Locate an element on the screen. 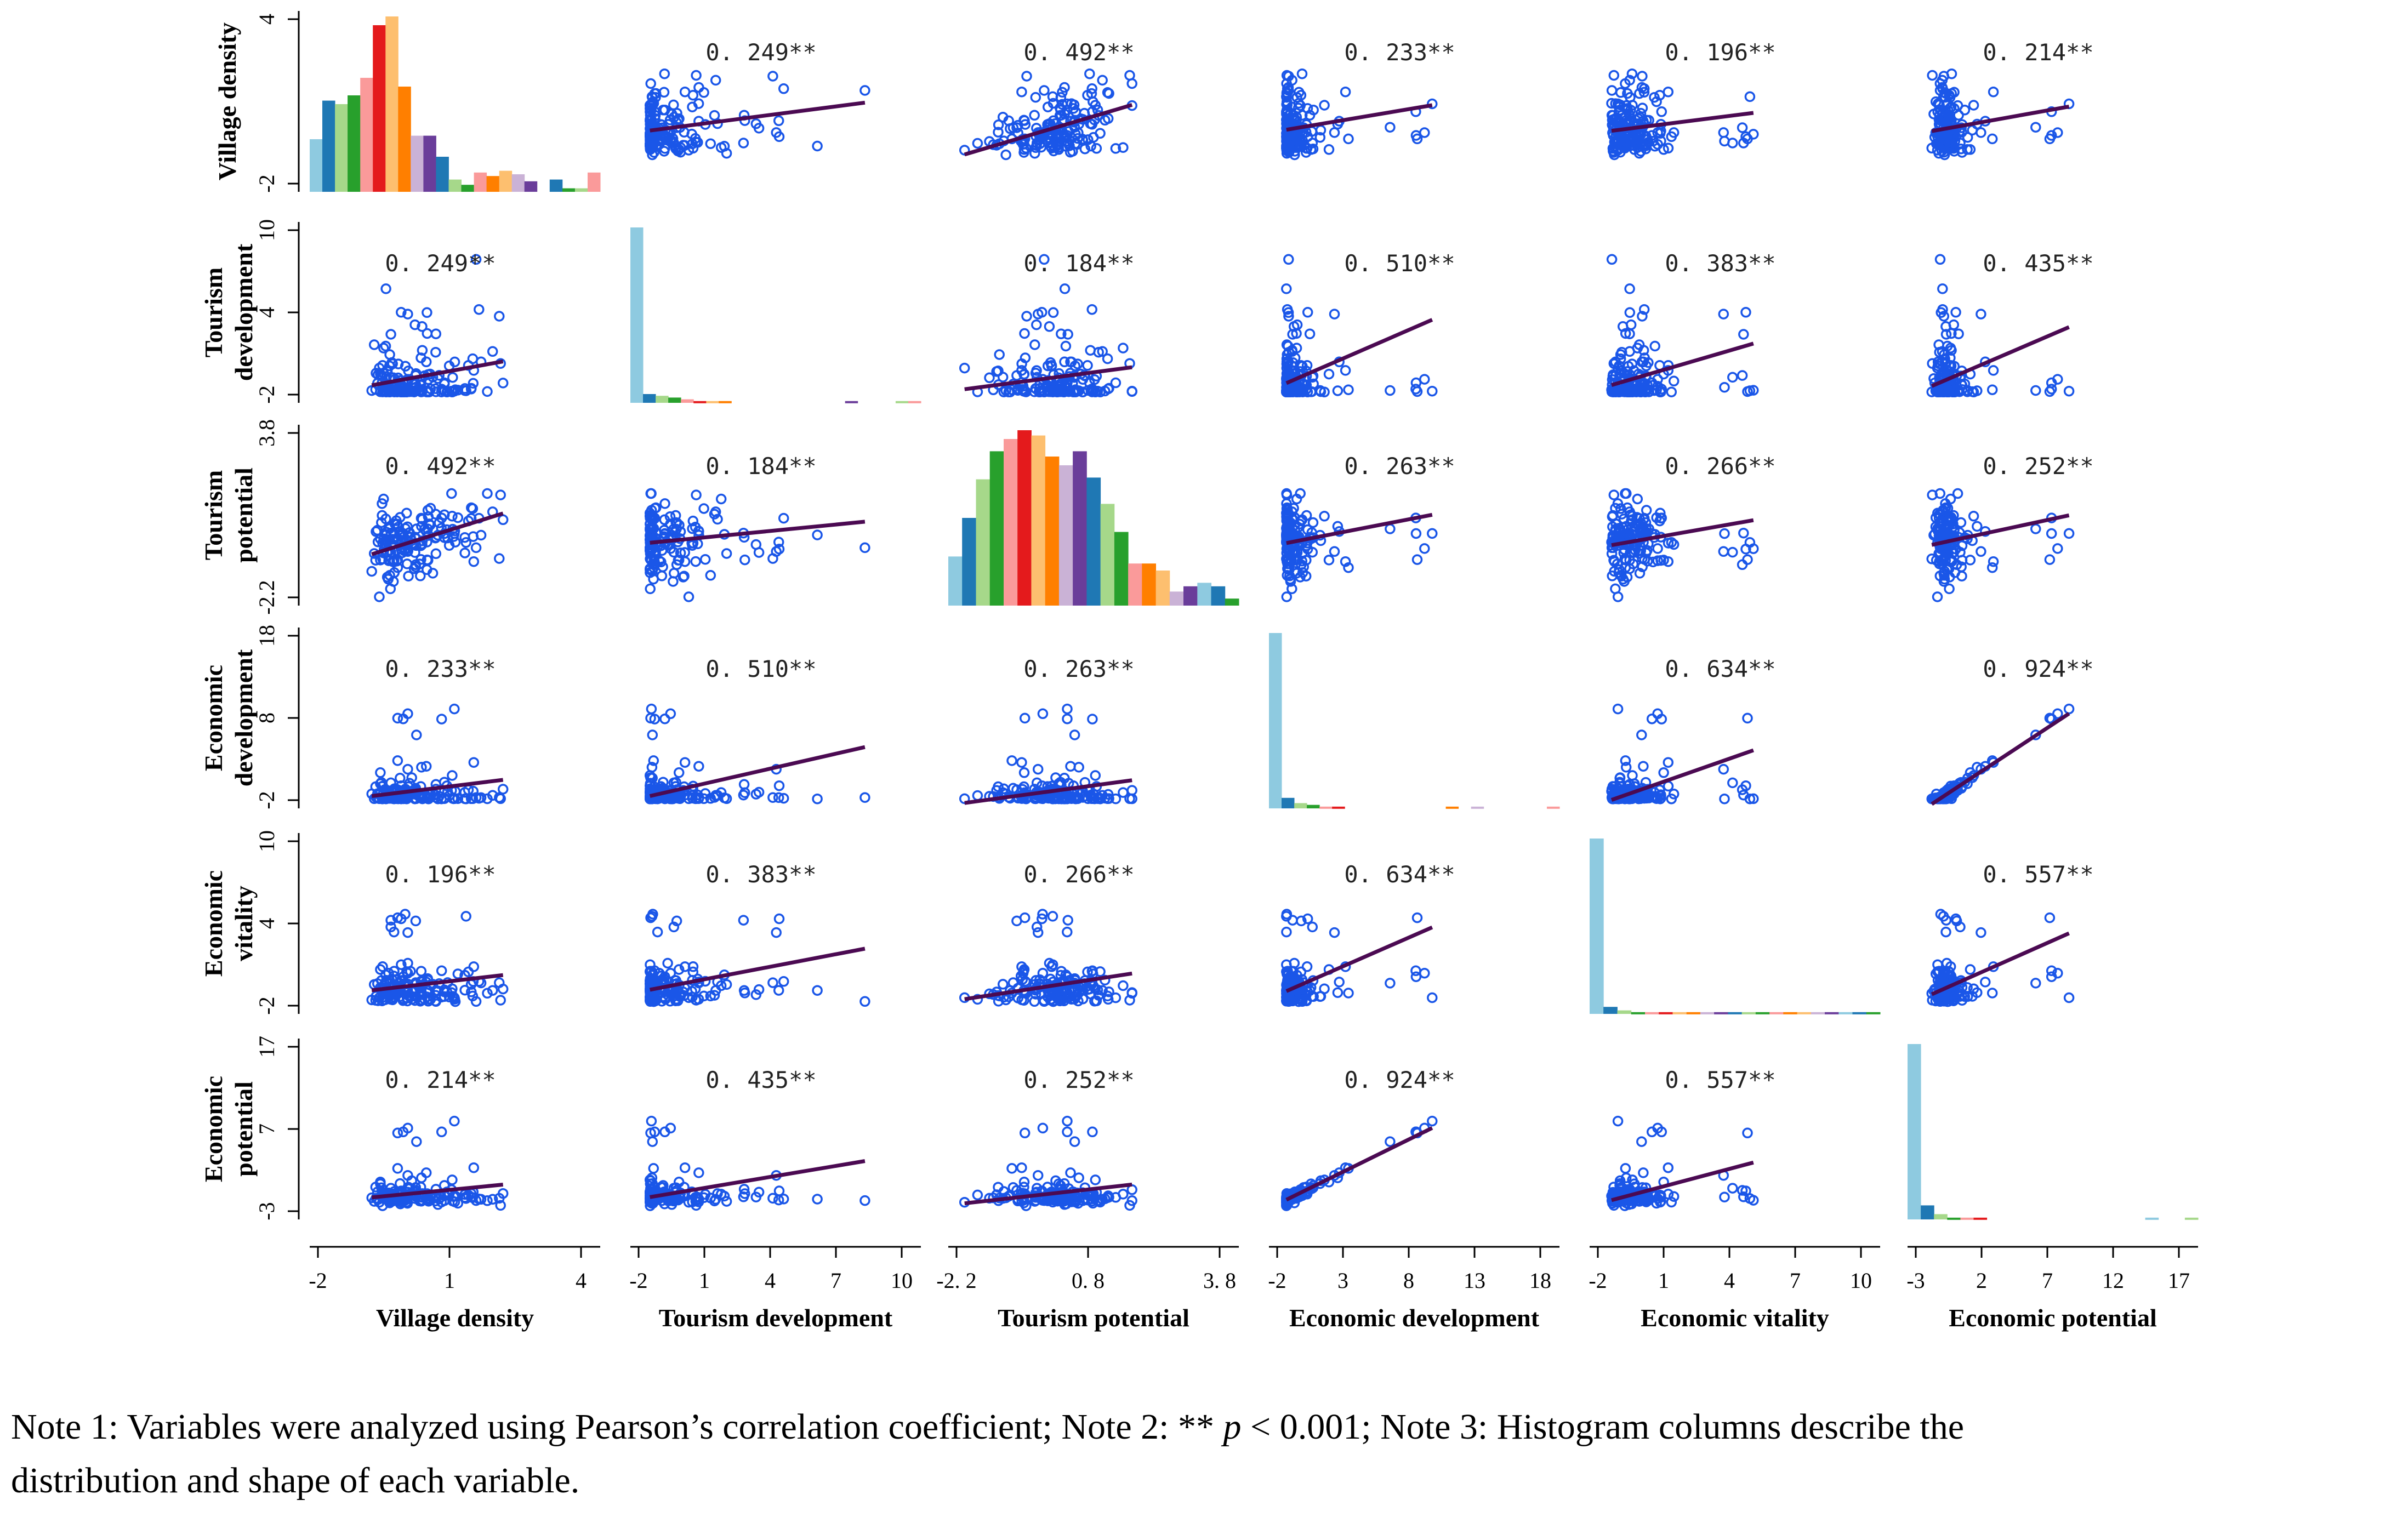 This screenshot has height=1517, width=2408. panel-r4-c0: 0. 196** is located at coordinates (437, 934).